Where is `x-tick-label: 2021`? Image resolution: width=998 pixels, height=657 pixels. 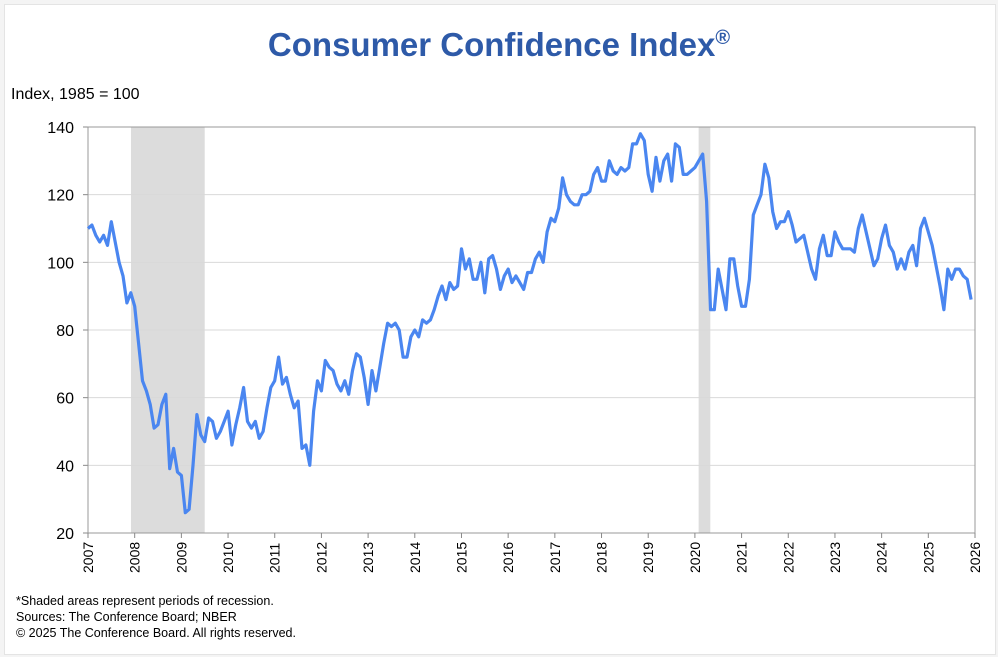
x-tick-label: 2021 is located at coordinates (742, 557).